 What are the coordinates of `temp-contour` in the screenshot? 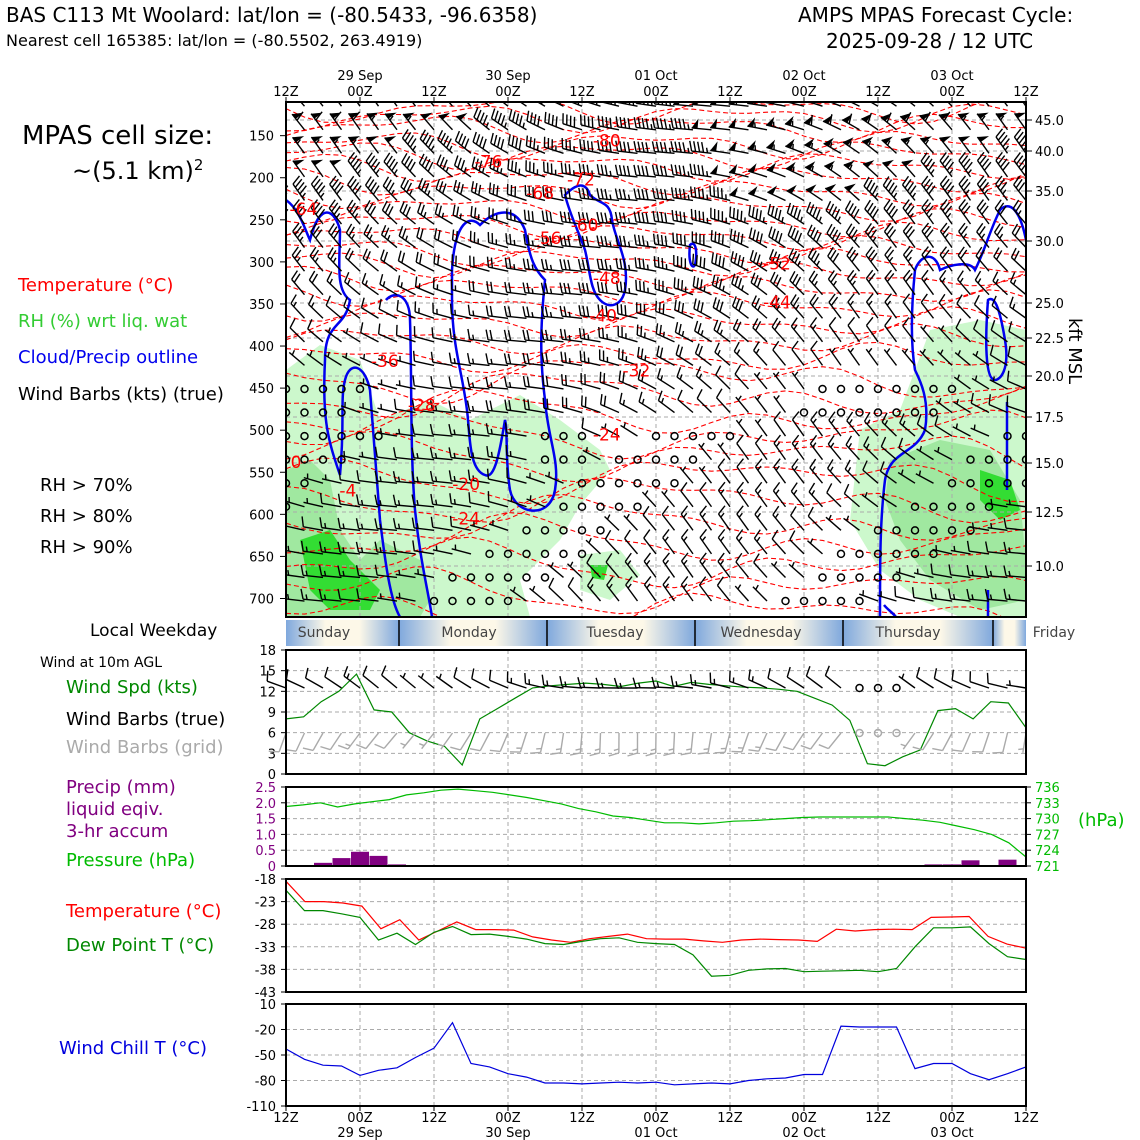 It's located at (656, 322).